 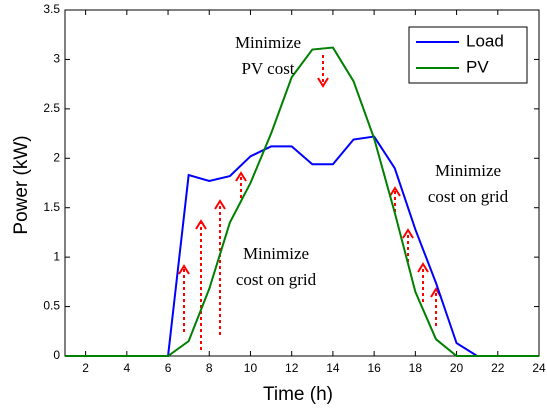 I want to click on x-tick-label: 22, so click(x=498, y=368).